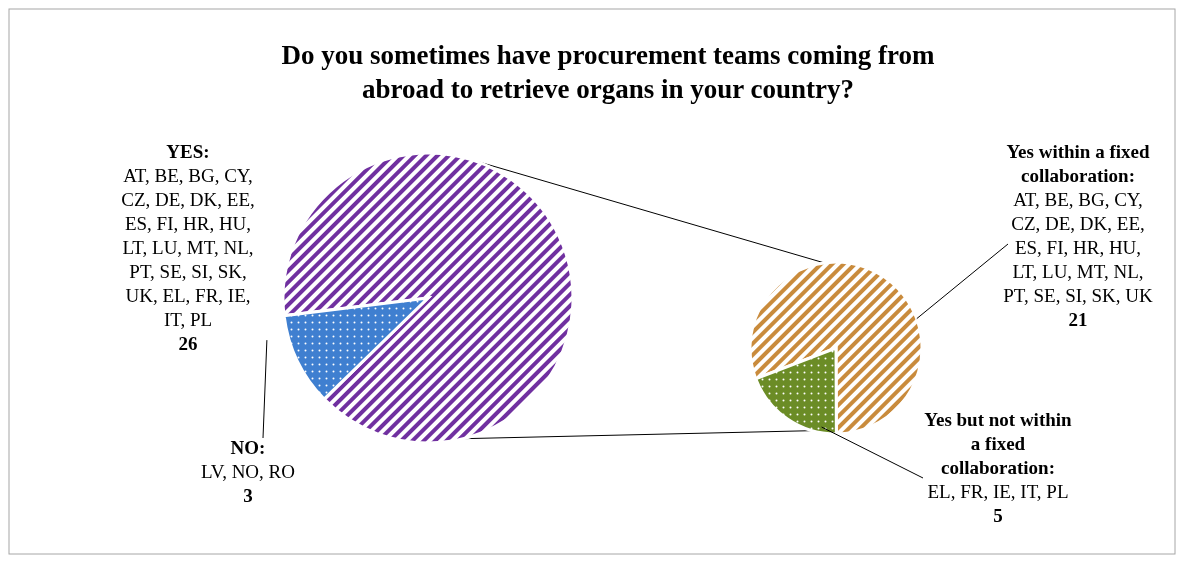 The height and width of the screenshot is (563, 1184). Describe the element at coordinates (188, 343) in the screenshot. I see `data-label: 26` at that location.